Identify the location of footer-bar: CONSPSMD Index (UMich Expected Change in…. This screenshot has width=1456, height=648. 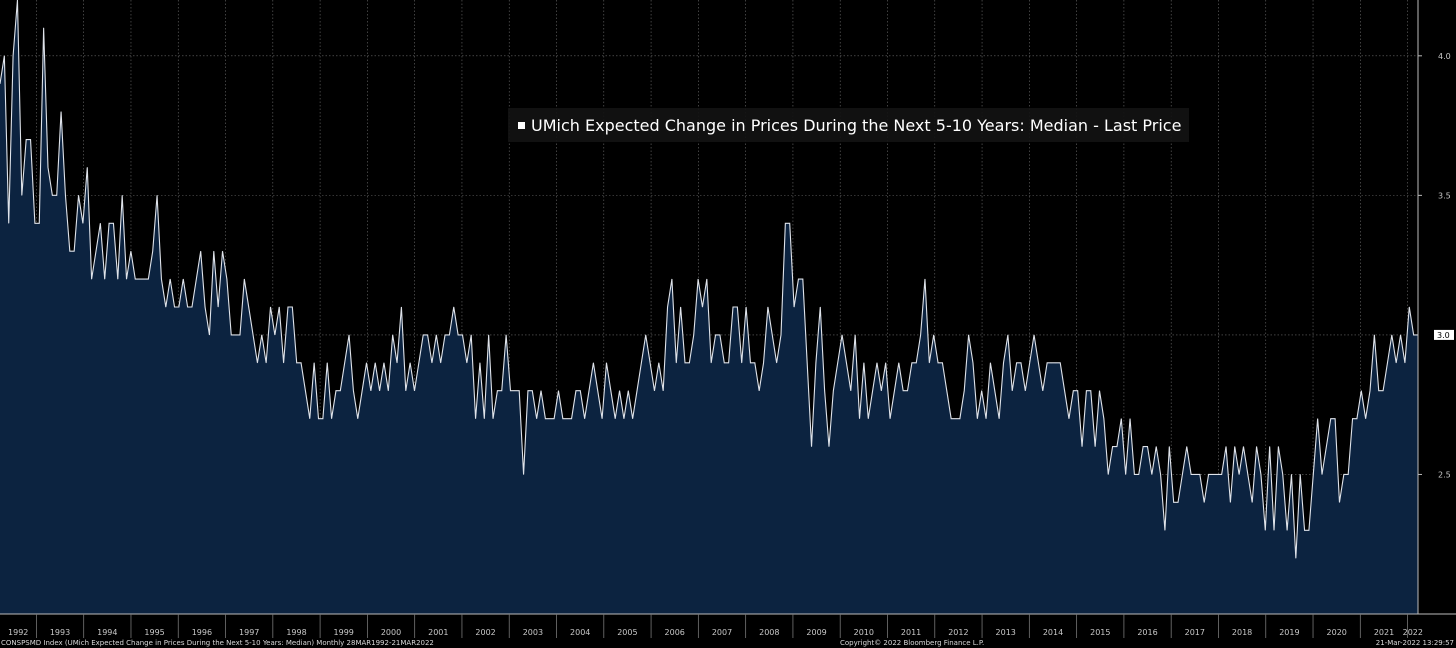
(728, 643).